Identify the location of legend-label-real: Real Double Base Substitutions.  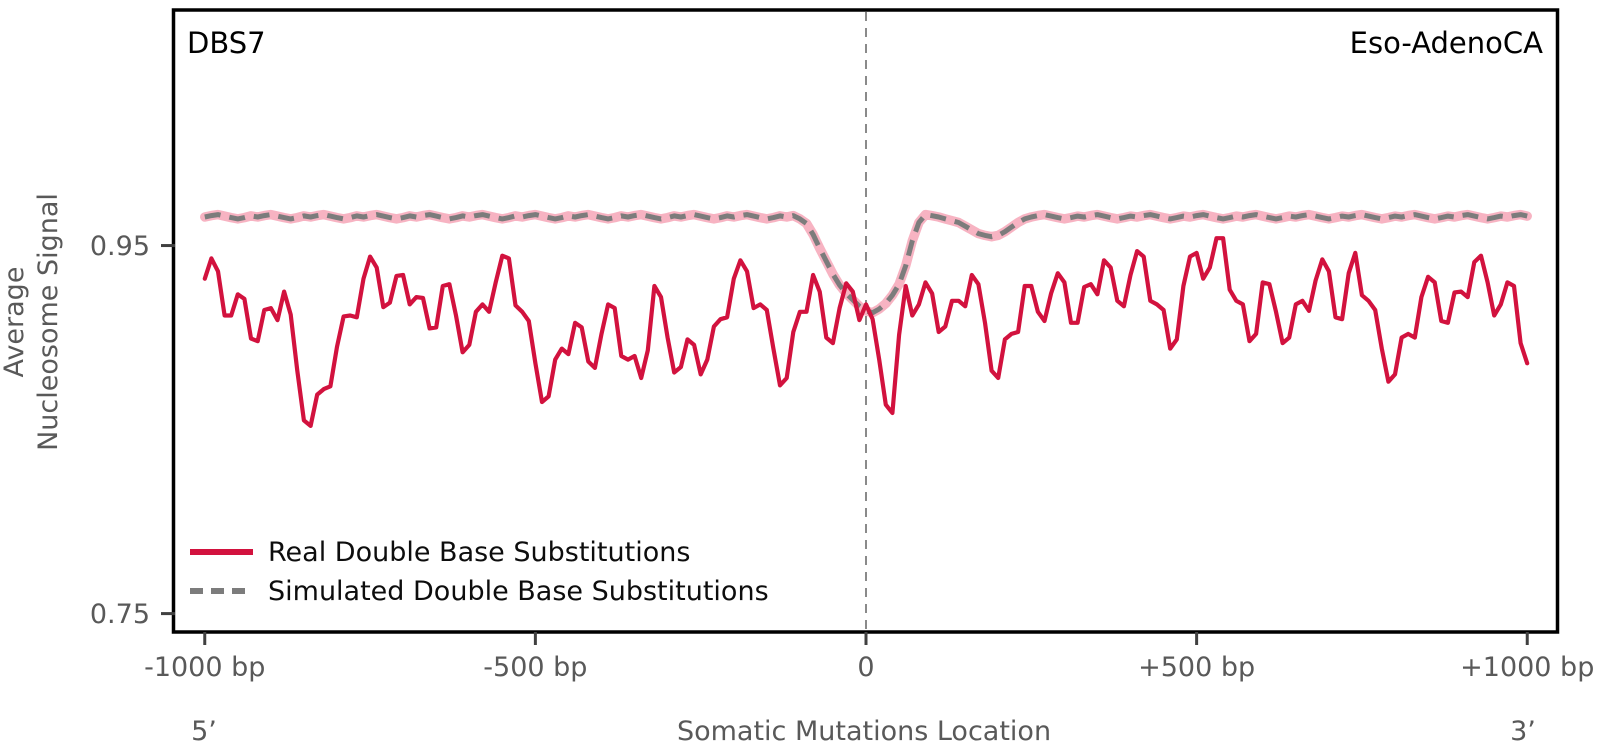
(479, 552).